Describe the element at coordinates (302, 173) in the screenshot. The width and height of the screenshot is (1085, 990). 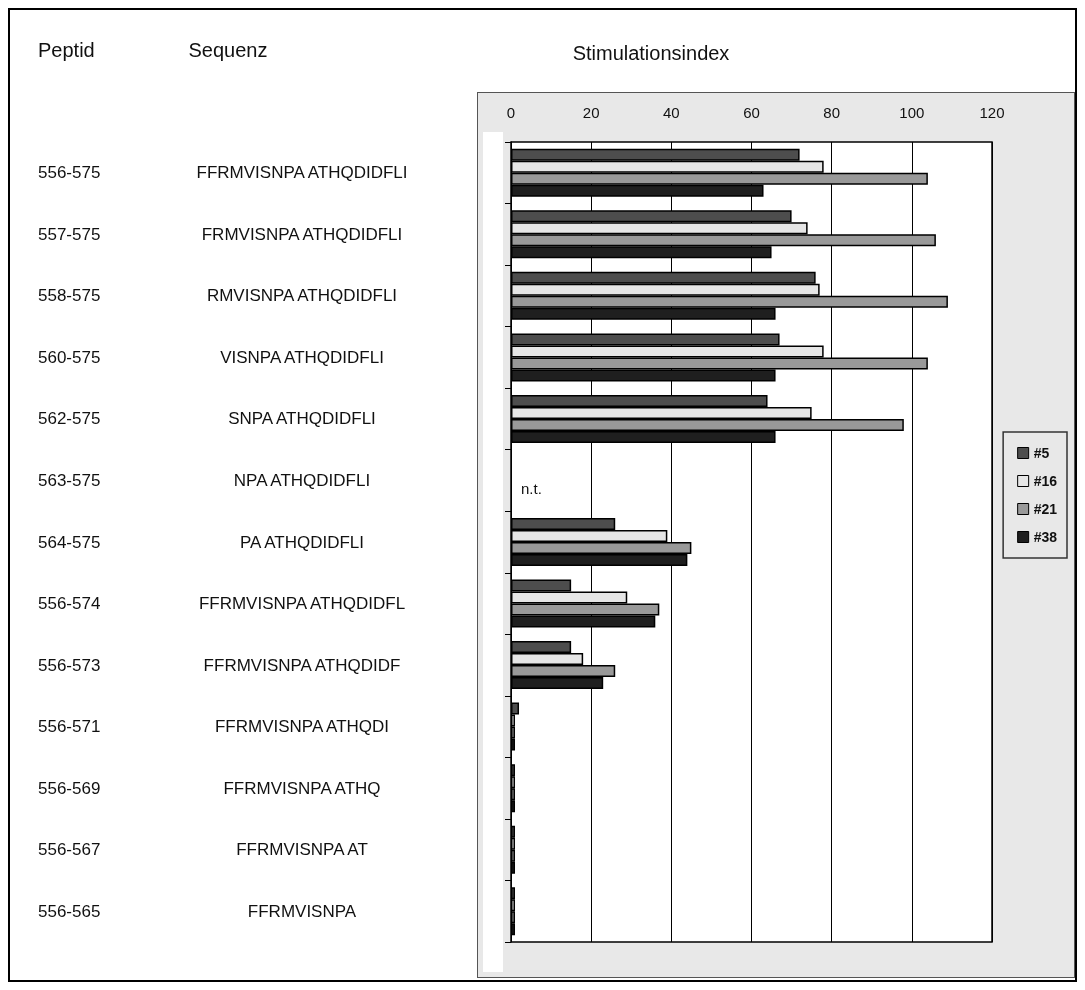
I see `y-tick-label: FFRMVISNPA ATHQDIDFLI` at that location.